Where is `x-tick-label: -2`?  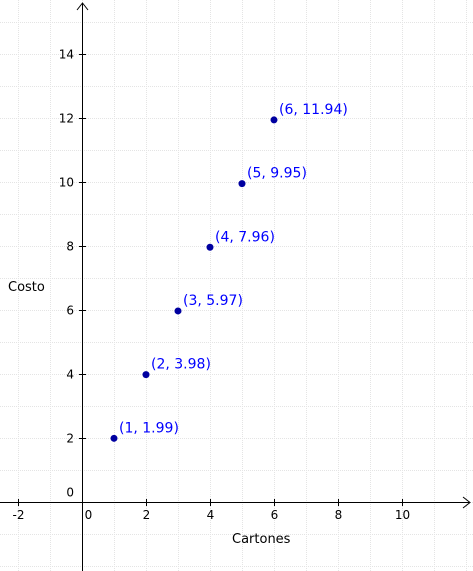
x-tick-label: -2 is located at coordinates (19, 515).